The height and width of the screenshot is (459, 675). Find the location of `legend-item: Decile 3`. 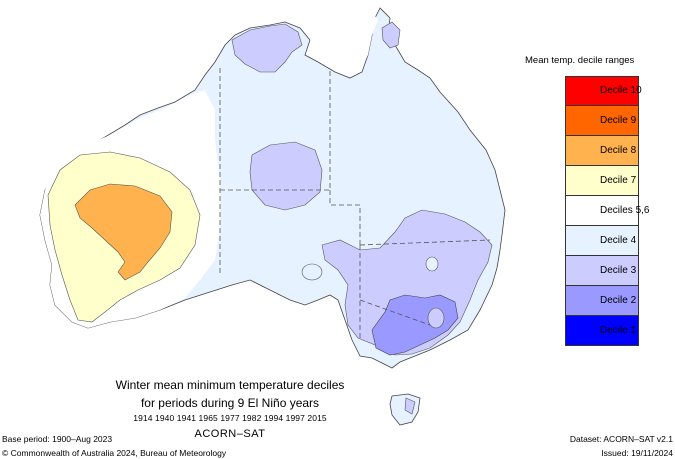

legend-item: Decile 3 is located at coordinates (602, 271).